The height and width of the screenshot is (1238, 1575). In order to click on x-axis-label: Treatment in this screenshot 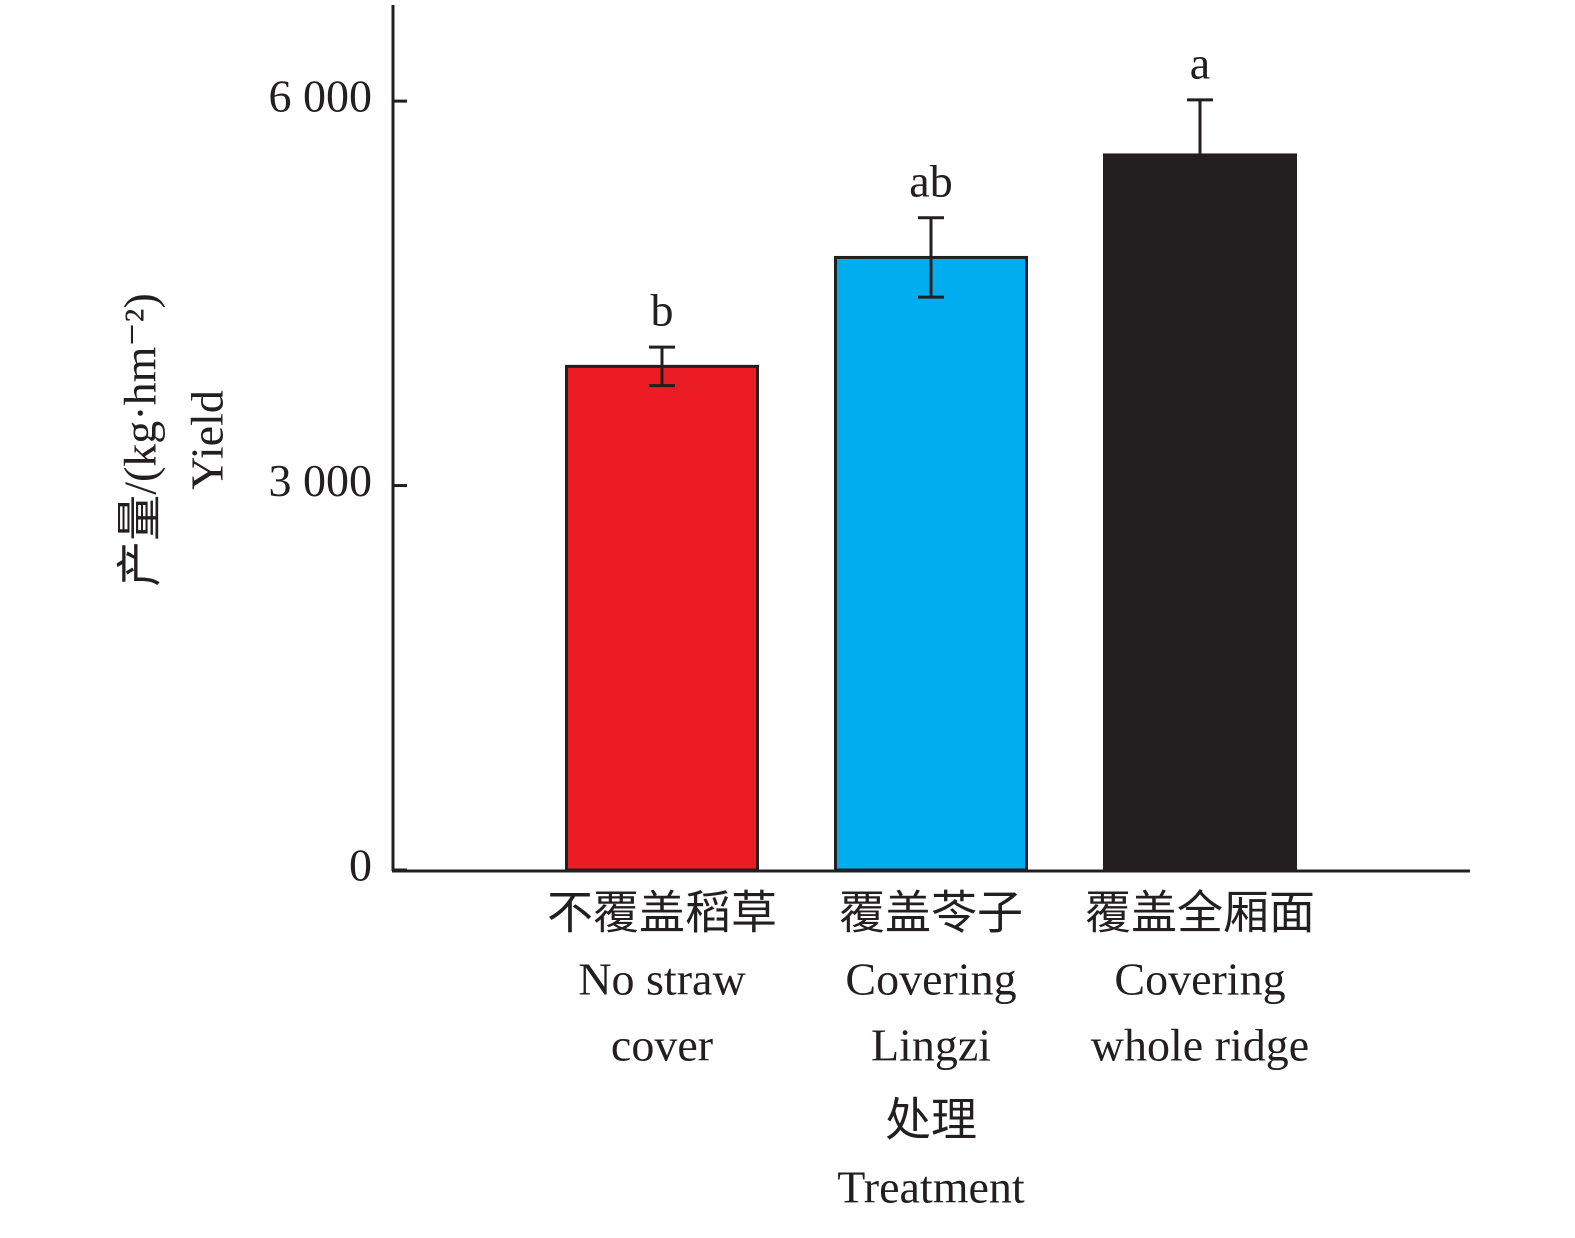, I will do `click(931, 1187)`.